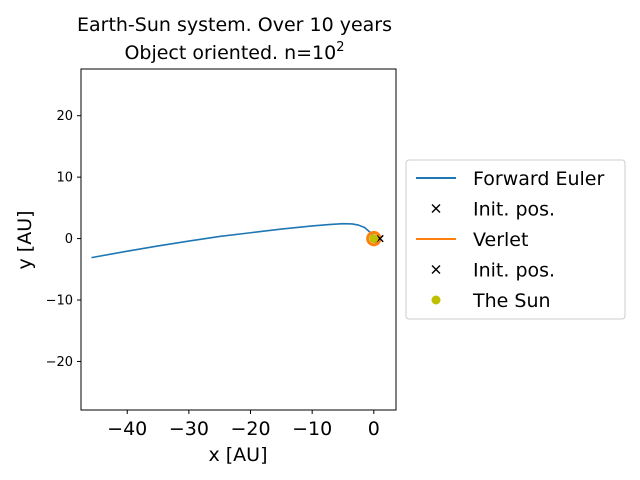 Image resolution: width=640 pixels, height=480 pixels. I want to click on x-axis-label: x [AU], so click(237, 455).